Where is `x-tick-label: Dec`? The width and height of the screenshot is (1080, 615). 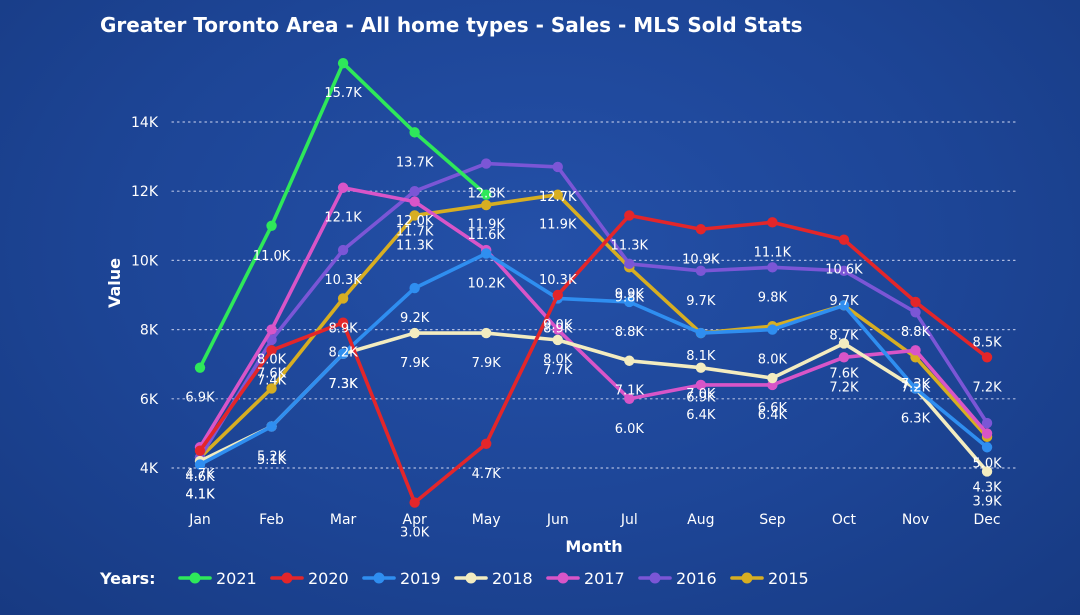
x-tick-label: Dec is located at coordinates (987, 520).